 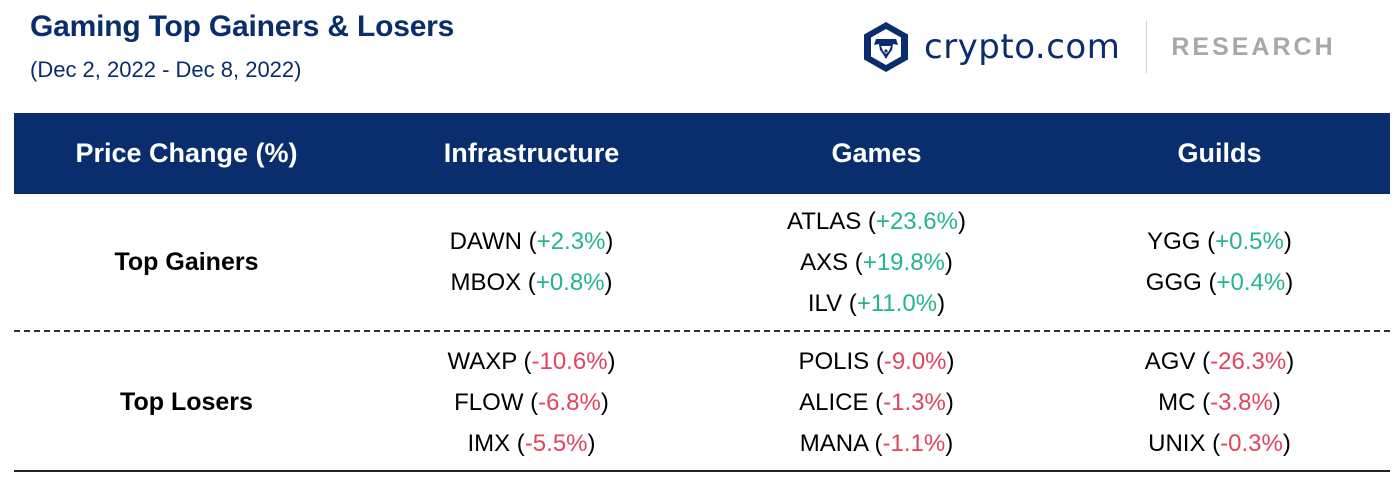 I want to click on row-divider-dashed, so click(x=702, y=331).